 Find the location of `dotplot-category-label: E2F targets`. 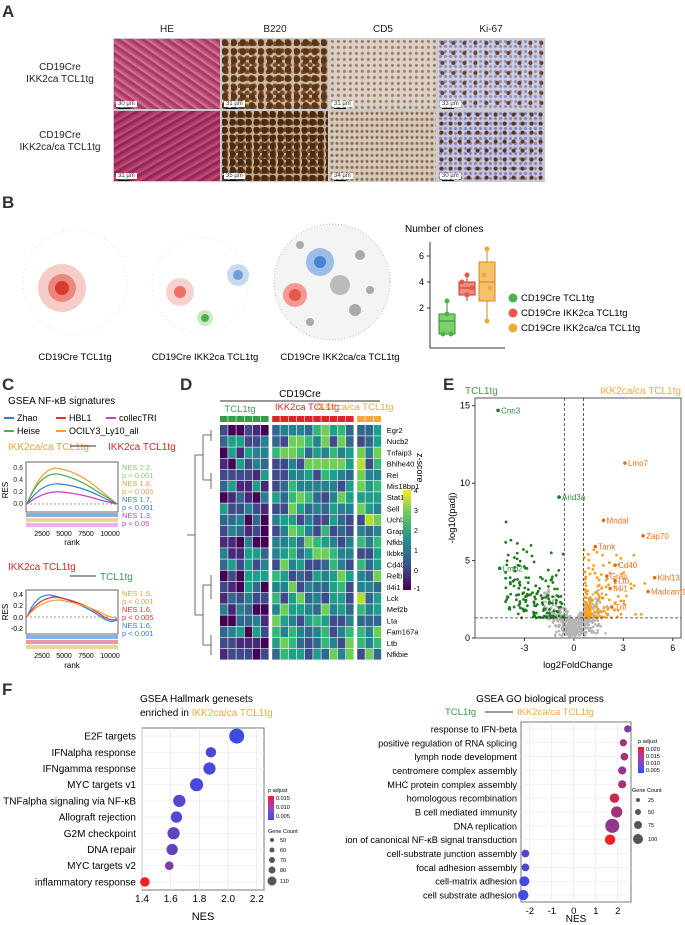

dotplot-category-label: E2F targets is located at coordinates (110, 737).